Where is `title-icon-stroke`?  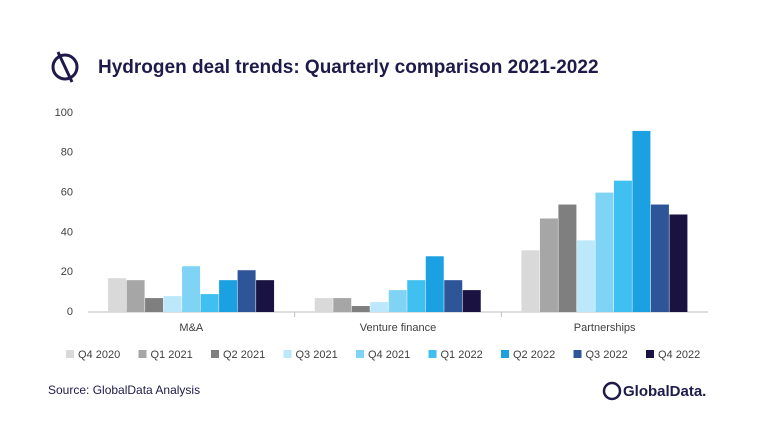 title-icon-stroke is located at coordinates (65, 67).